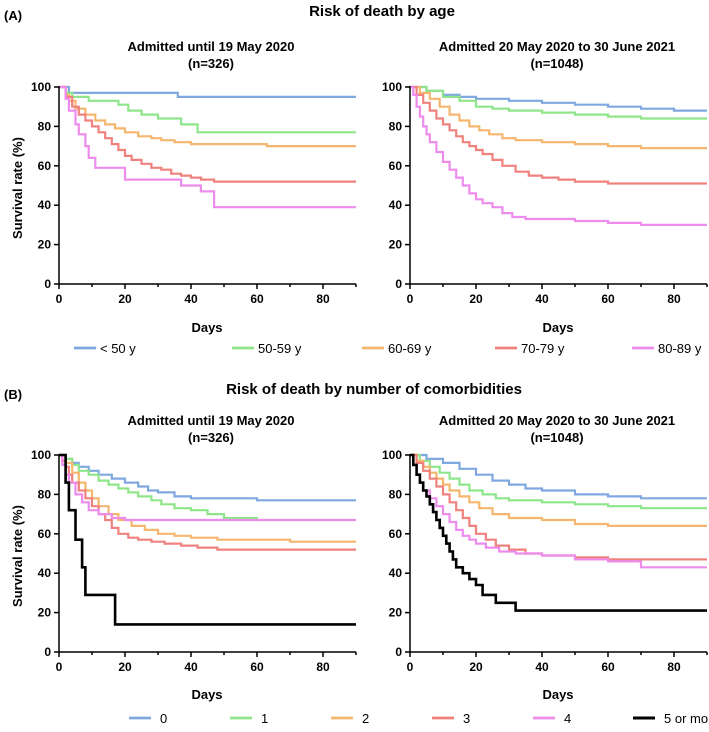 The height and width of the screenshot is (732, 709). Describe the element at coordinates (264, 718) in the screenshot. I see `legend-label: 1` at that location.